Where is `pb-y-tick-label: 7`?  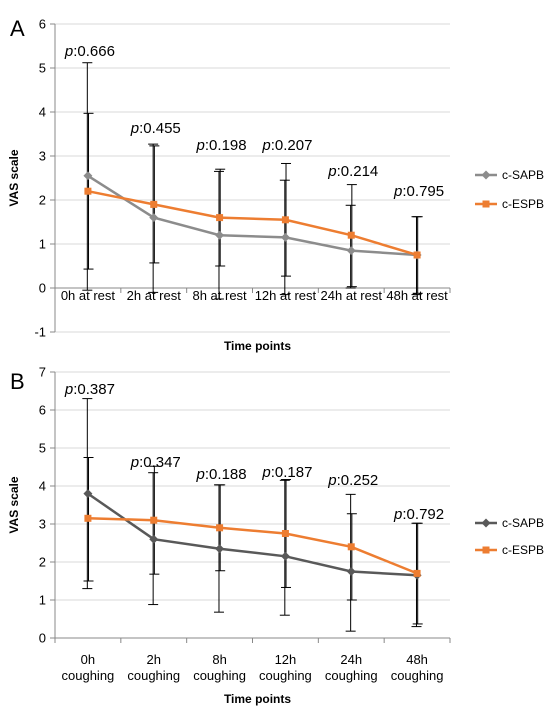 pb-y-tick-label: 7 is located at coordinates (42, 372).